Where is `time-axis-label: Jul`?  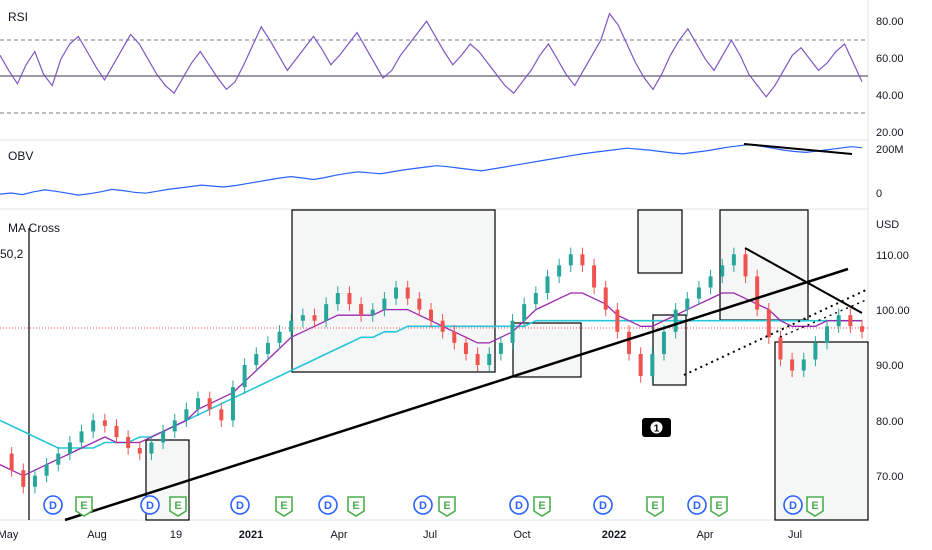
time-axis-label: Jul is located at coordinates (795, 535).